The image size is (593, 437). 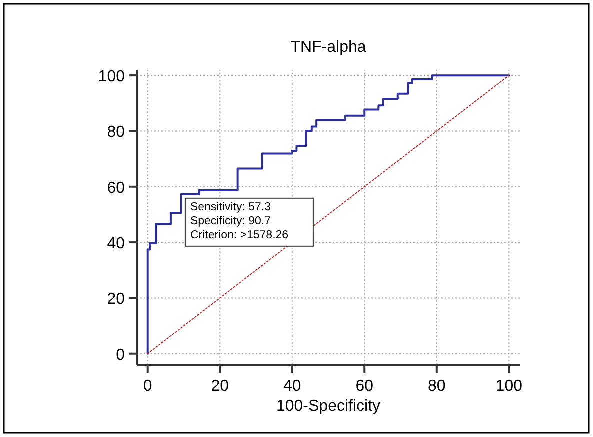 What do you see at coordinates (239, 221) in the screenshot?
I see `annotation: Sensitivity: 57.3 Specificity: 90.7 Criterion: >1578.26` at bounding box center [239, 221].